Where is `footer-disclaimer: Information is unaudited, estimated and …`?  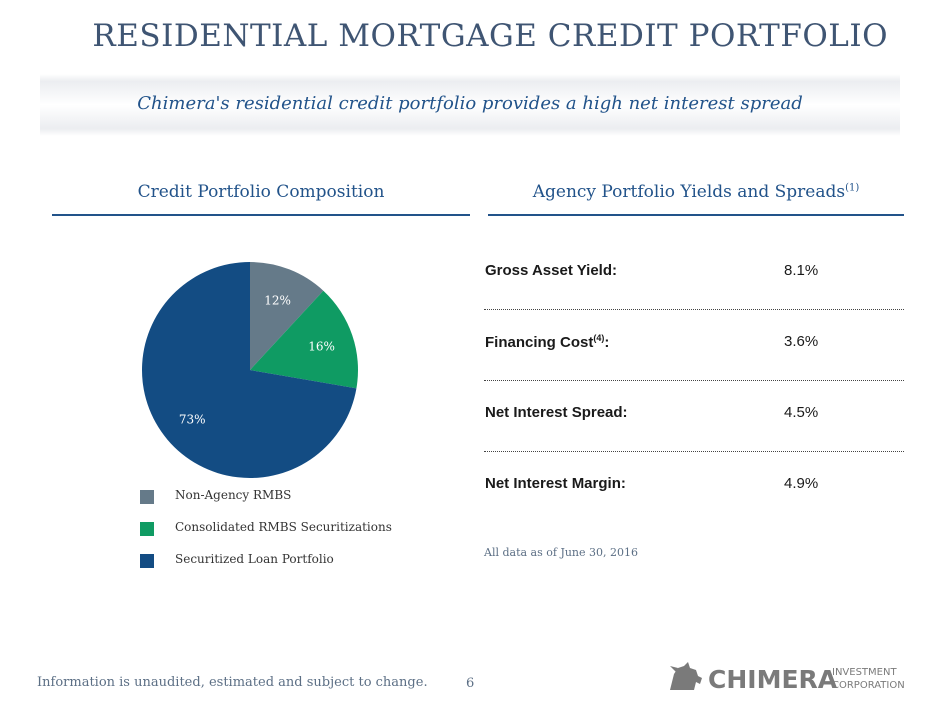
footer-disclaimer: Information is unaudited, estimated and … is located at coordinates (232, 682).